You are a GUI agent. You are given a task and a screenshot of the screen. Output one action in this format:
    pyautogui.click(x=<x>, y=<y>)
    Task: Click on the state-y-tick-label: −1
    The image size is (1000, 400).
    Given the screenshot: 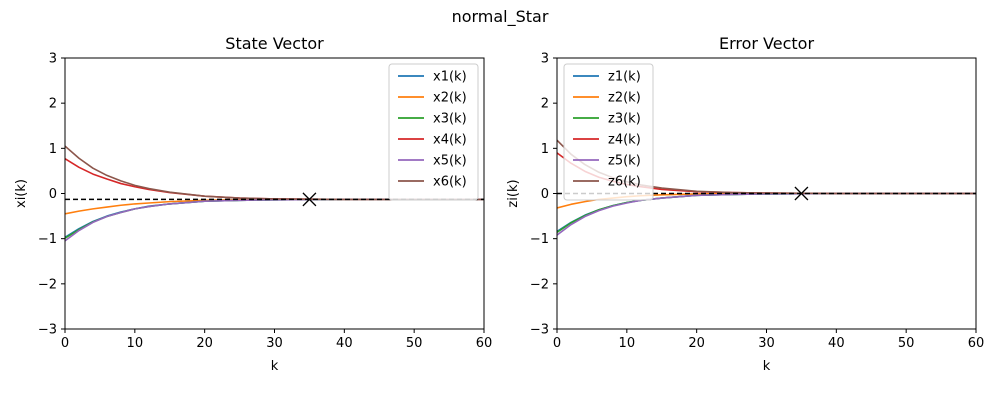 What is the action you would take?
    pyautogui.click(x=47, y=239)
    